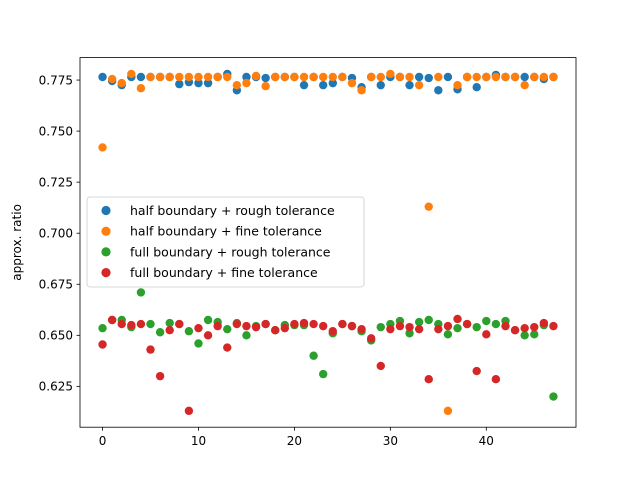 Image resolution: width=640 pixels, height=485 pixels. Describe the element at coordinates (56, 285) in the screenshot. I see `y-tick-label: 0.675` at that location.